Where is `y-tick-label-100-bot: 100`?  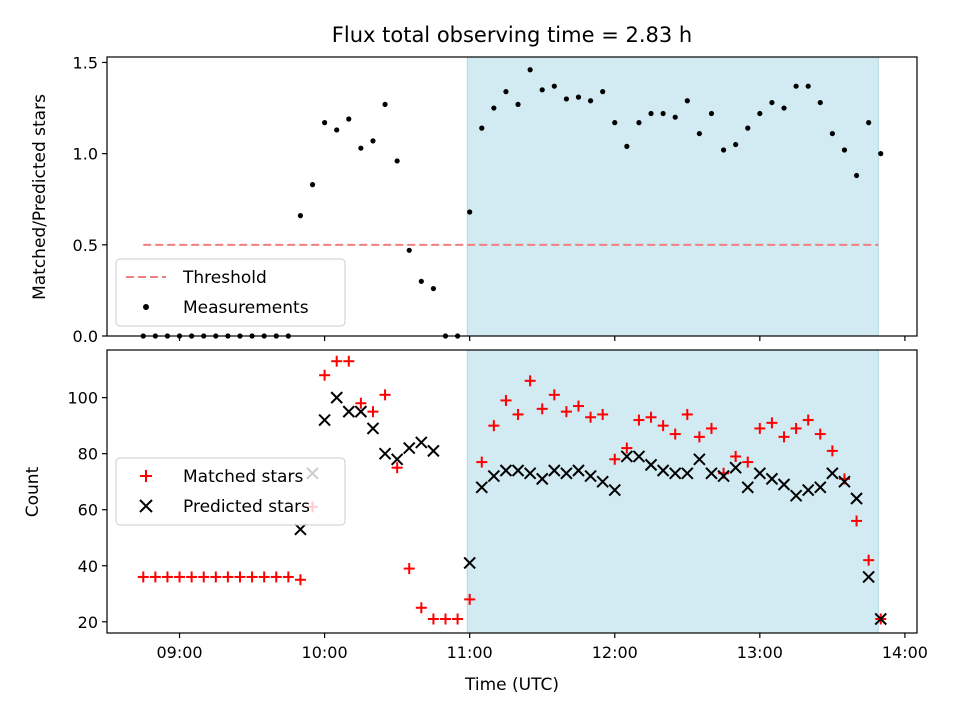
y-tick-label-100-bot: 100 is located at coordinates (82, 398).